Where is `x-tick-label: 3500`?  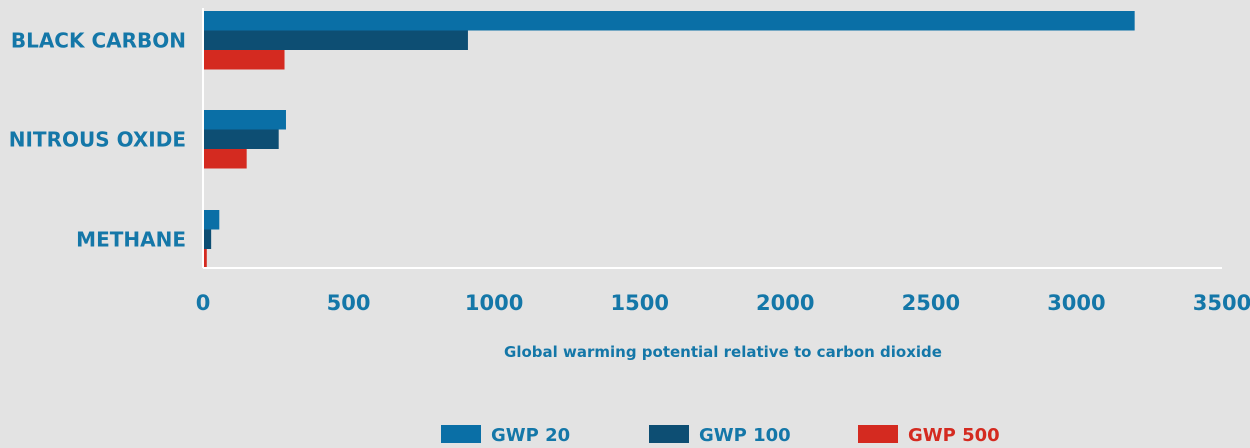
x-tick-label: 3500 is located at coordinates (1221, 303).